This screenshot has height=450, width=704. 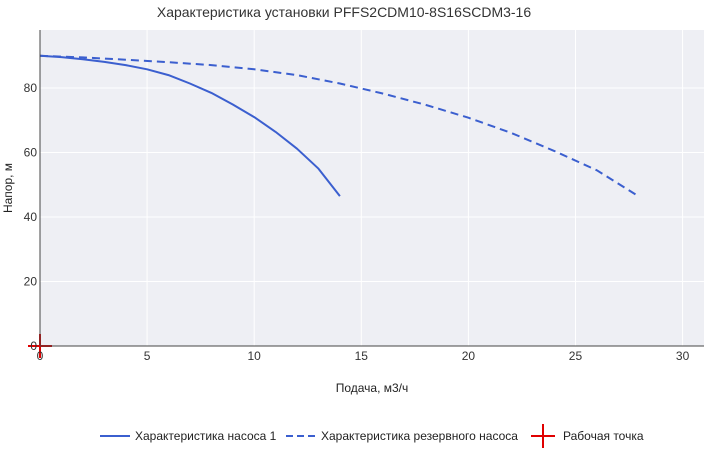 What do you see at coordinates (147, 356) in the screenshot?
I see `x-tick-label: 5` at bounding box center [147, 356].